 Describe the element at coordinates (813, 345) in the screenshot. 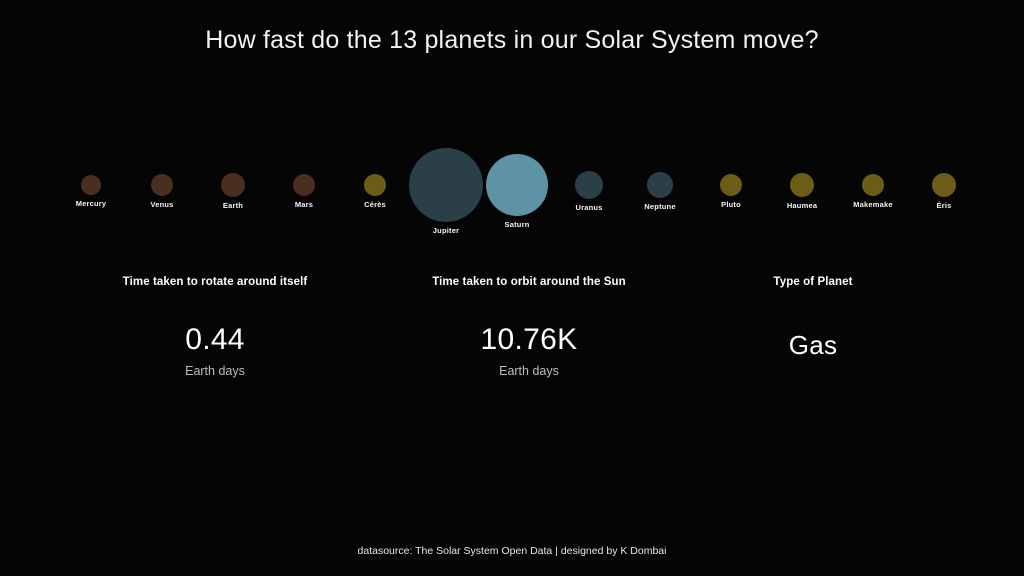

I see `stat-value-type: Gas` at that location.